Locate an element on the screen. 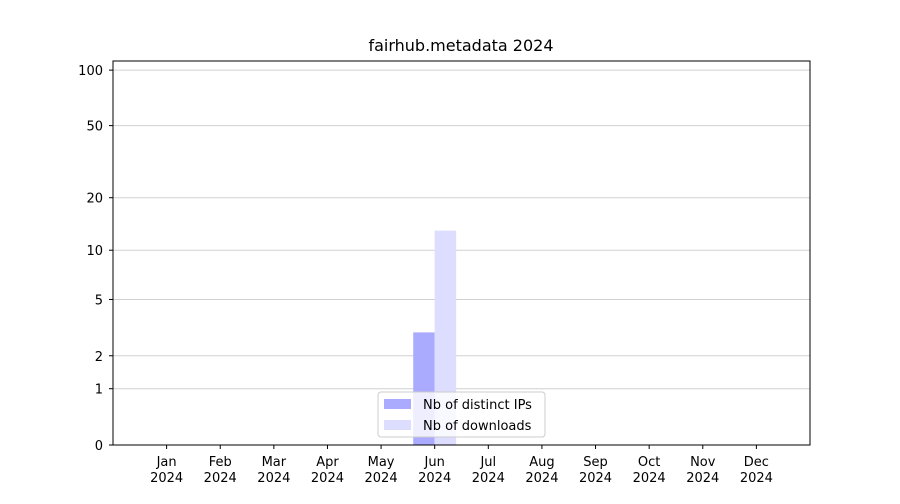 This screenshot has width=900, height=504. x-tick-label: Sep 2024 is located at coordinates (595, 470).